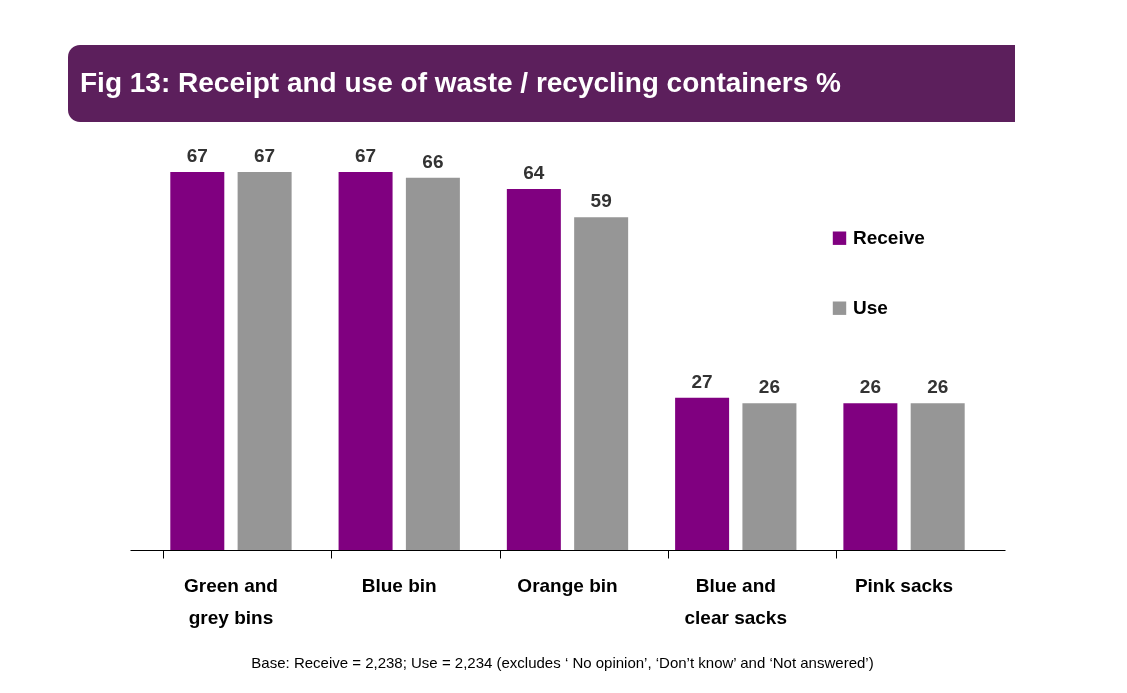  Describe the element at coordinates (433, 161) in the screenshot. I see `data-label: 66` at that location.